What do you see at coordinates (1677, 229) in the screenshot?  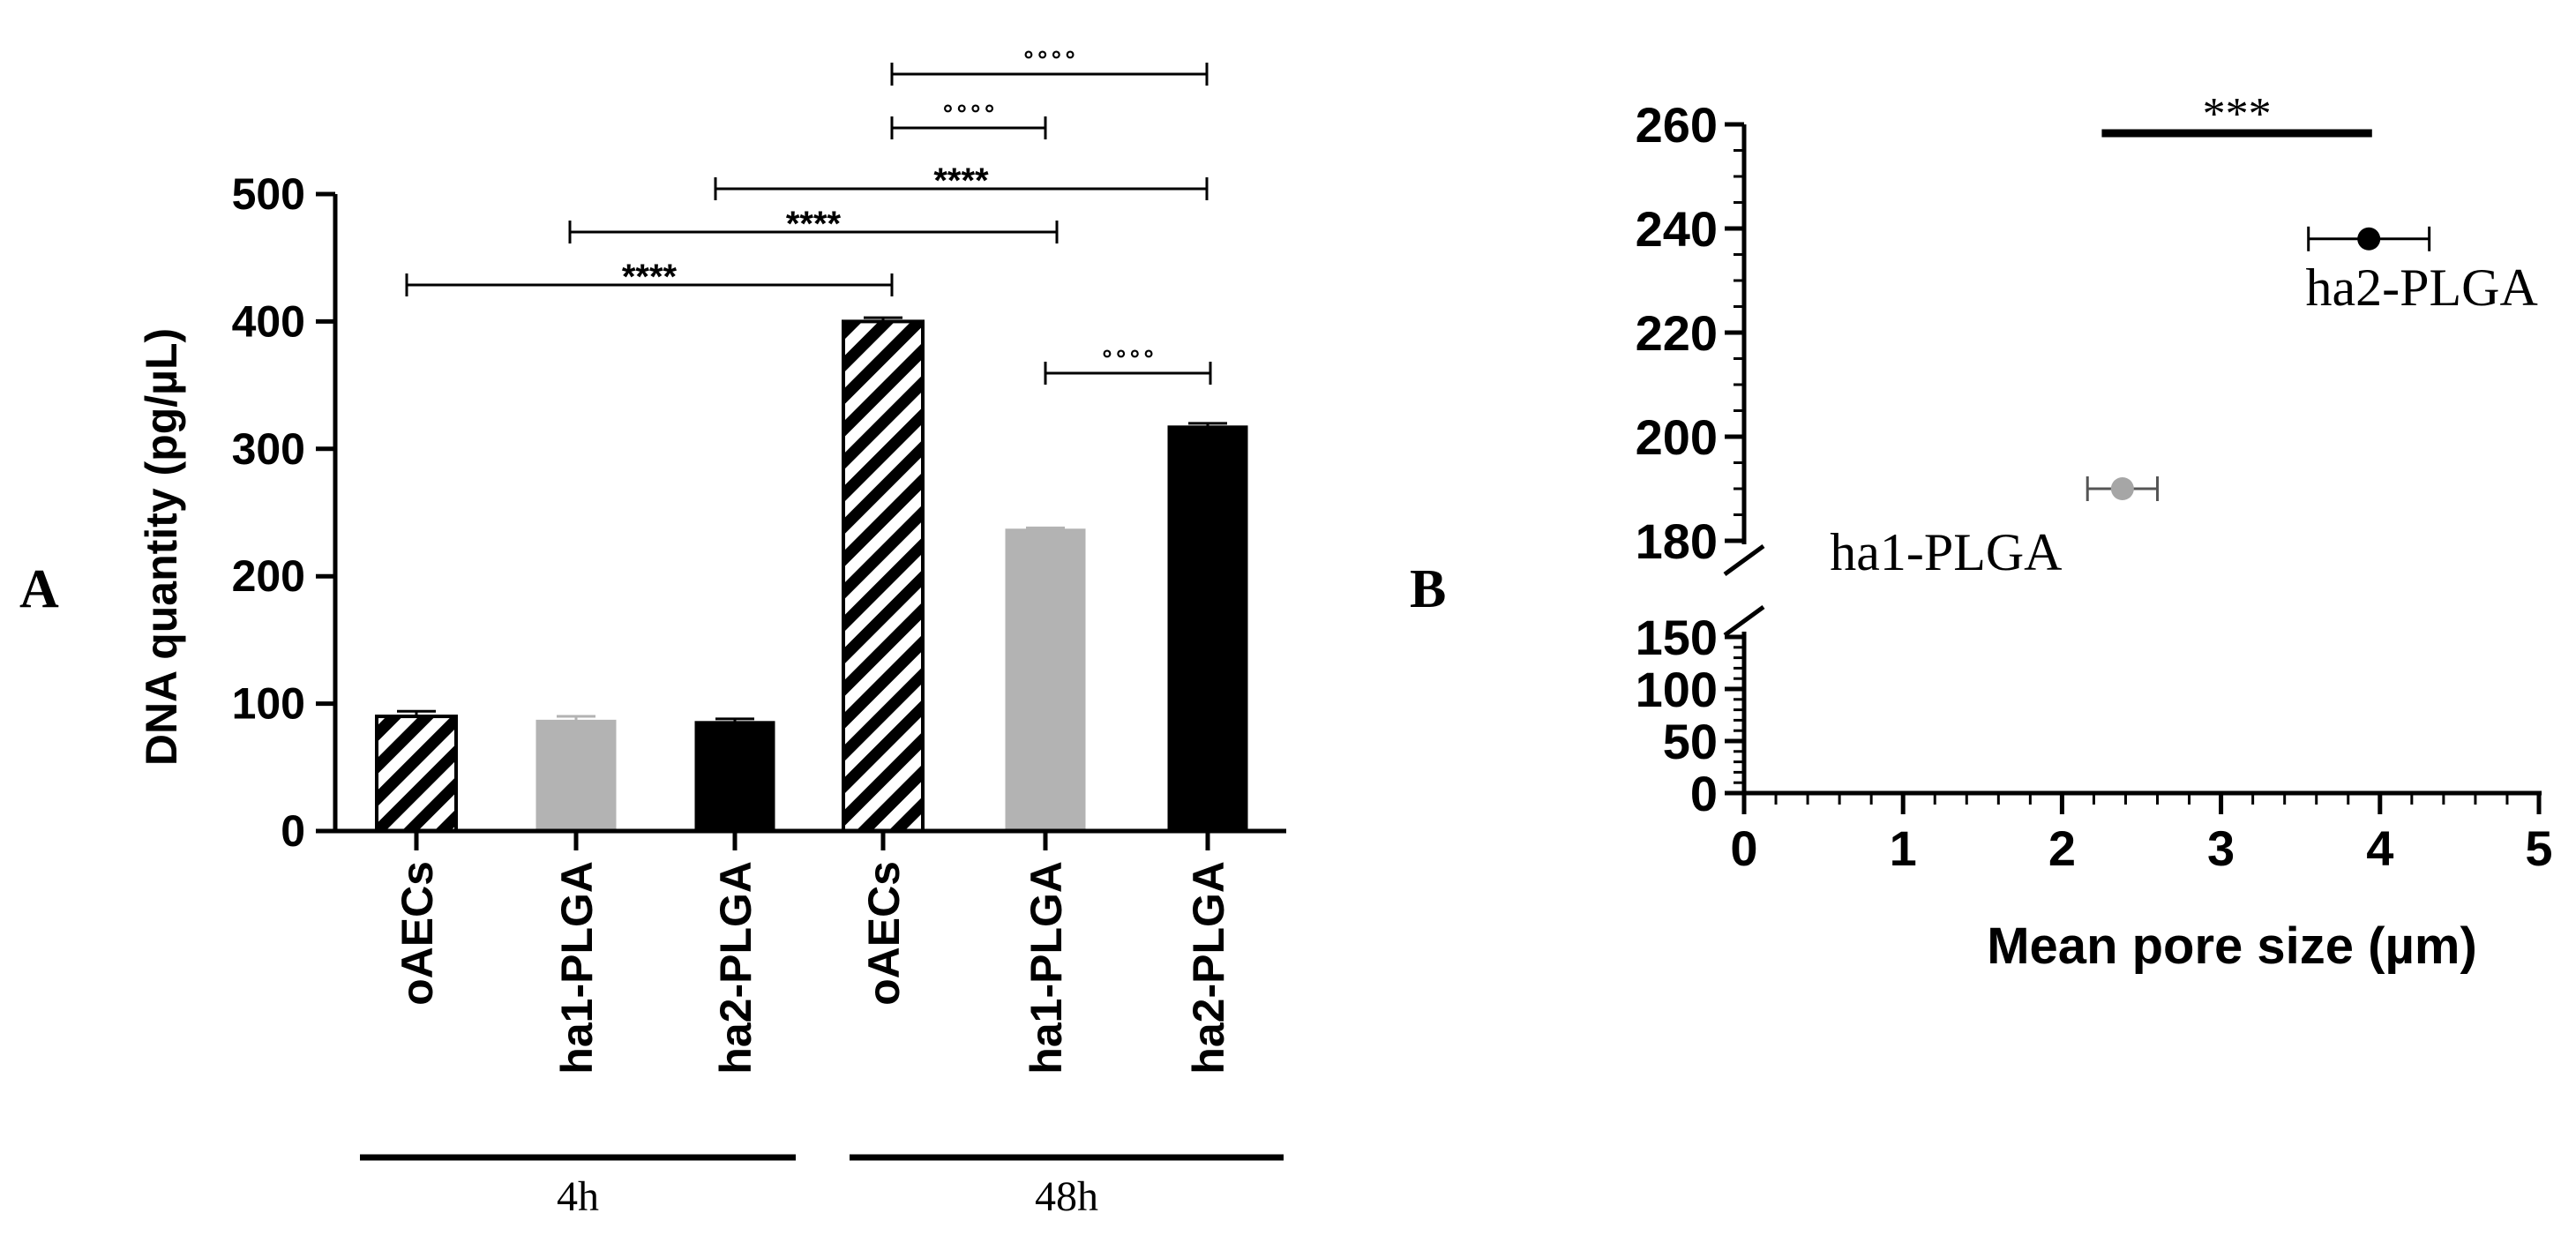 I see `y-tick-label: 240` at bounding box center [1677, 229].